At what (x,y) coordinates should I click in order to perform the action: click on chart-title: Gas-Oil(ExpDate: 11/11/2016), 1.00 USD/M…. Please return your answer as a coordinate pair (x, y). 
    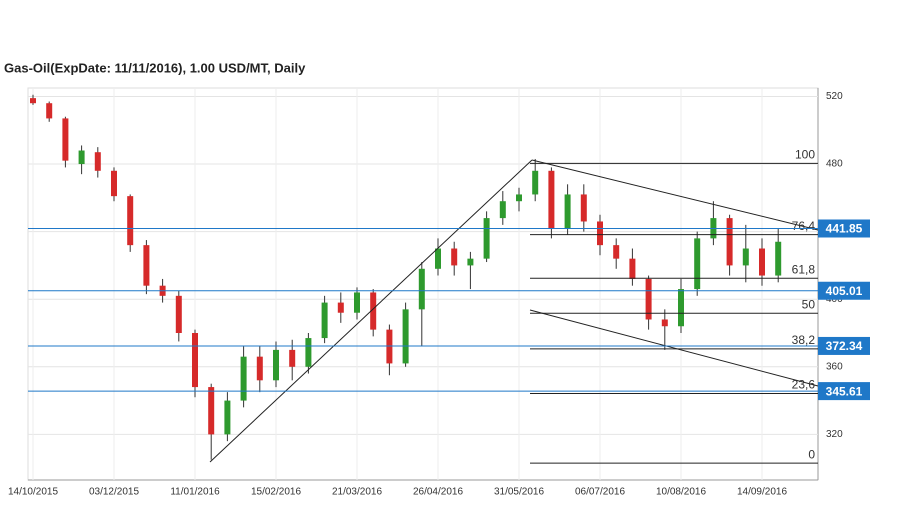
    Looking at the image, I should click on (155, 67).